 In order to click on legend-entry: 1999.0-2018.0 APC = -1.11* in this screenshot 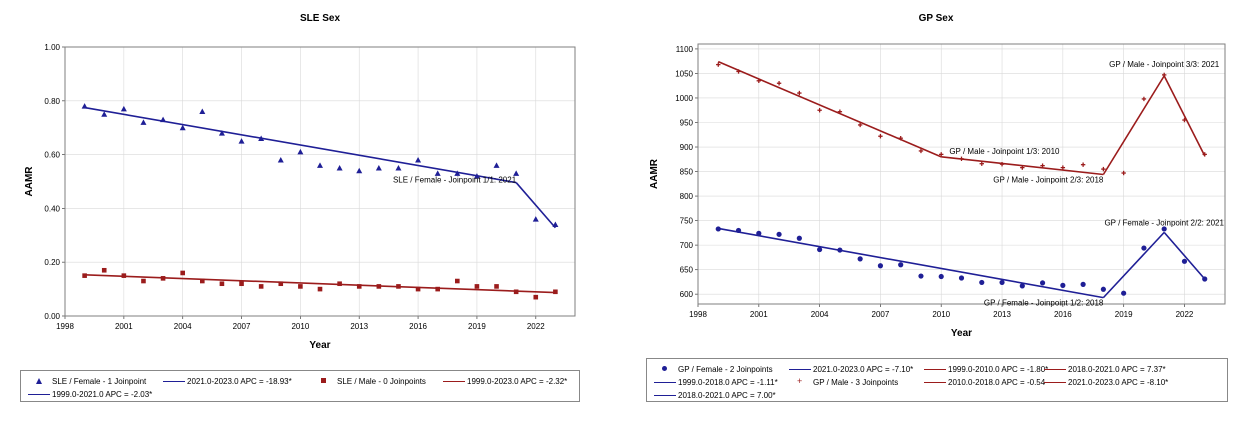, I will do `click(715, 382)`.